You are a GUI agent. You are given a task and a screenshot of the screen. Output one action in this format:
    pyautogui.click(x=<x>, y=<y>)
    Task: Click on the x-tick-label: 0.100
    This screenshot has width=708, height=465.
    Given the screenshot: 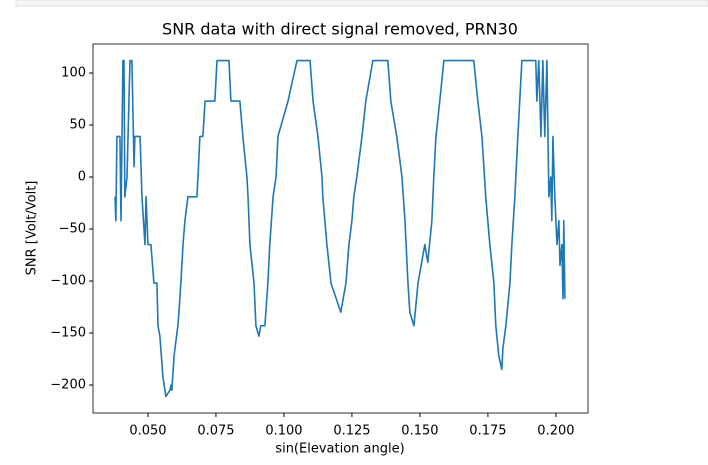 What is the action you would take?
    pyautogui.click(x=283, y=431)
    